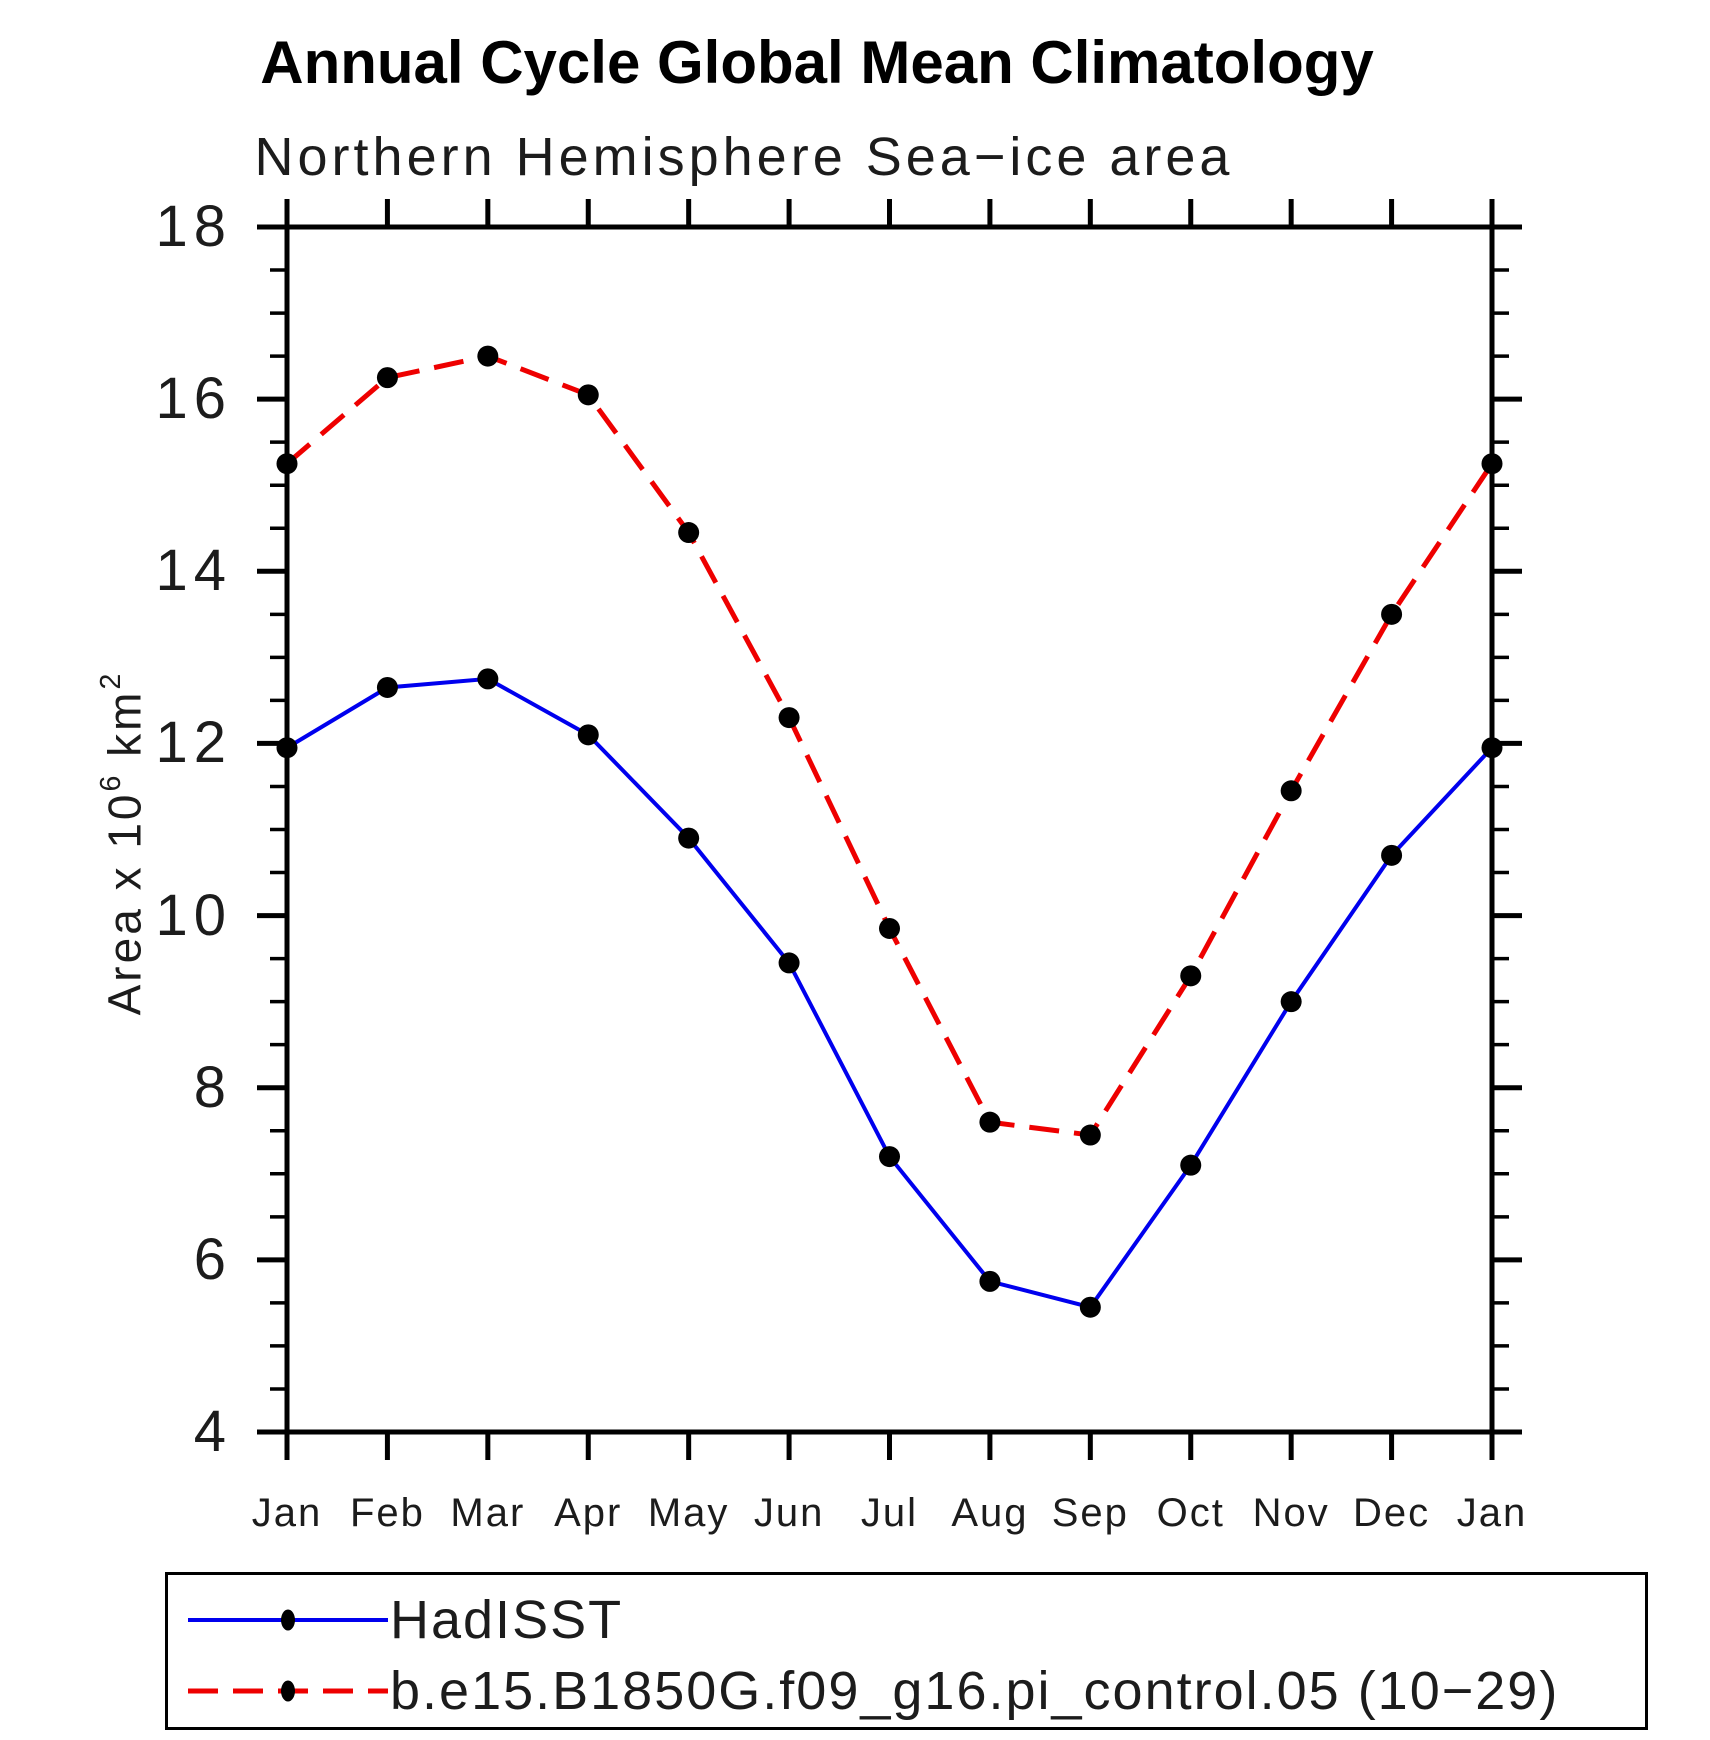 Image resolution: width=1710 pixels, height=1740 pixels. I want to click on y-tick-label: 4, so click(212, 1431).